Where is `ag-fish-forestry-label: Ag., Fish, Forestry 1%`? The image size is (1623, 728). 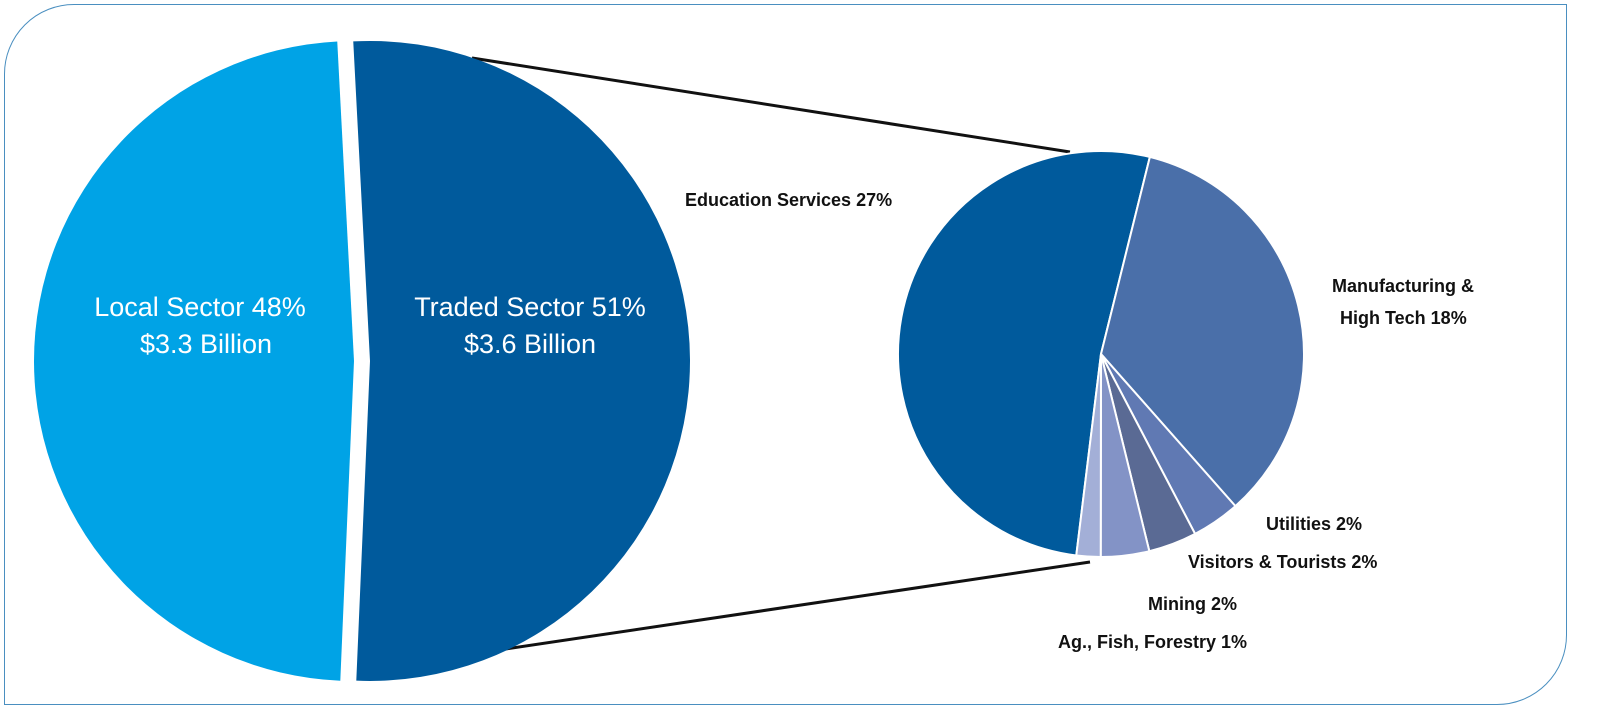
ag-fish-forestry-label: Ag., Fish, Forestry 1% is located at coordinates (1152, 642).